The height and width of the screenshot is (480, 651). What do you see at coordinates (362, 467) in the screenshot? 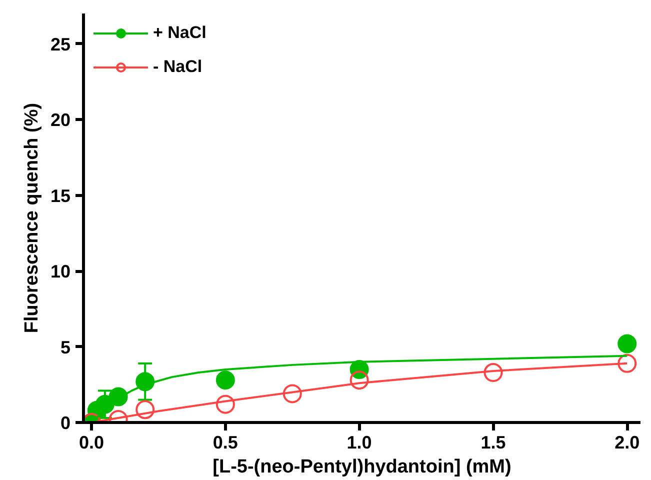
I see `x-axis-title: [L-5-(neo-Pentyl)hydantoin] (mM)` at bounding box center [362, 467].